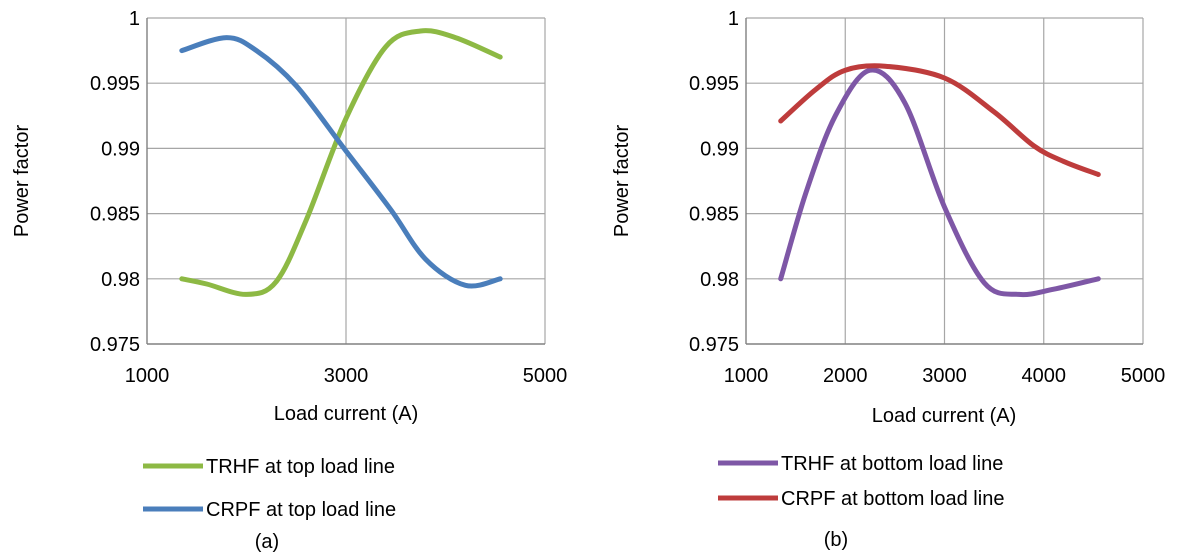 This screenshot has width=1197, height=555. What do you see at coordinates (267, 542) in the screenshot?
I see `chart-a-caption: (a)` at bounding box center [267, 542].